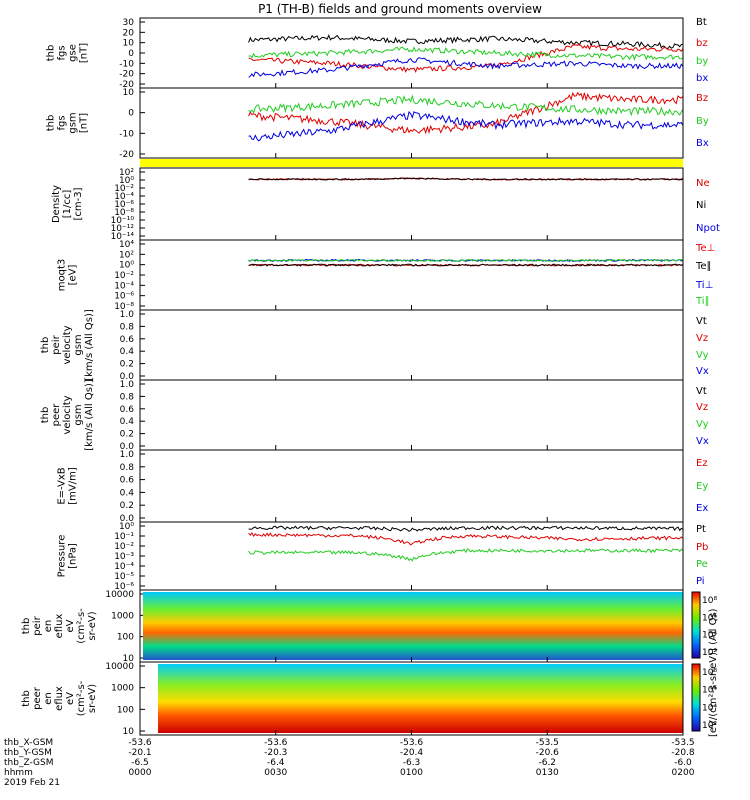 This screenshot has width=750, height=800. I want to click on legend-Ey: Ey, so click(702, 486).